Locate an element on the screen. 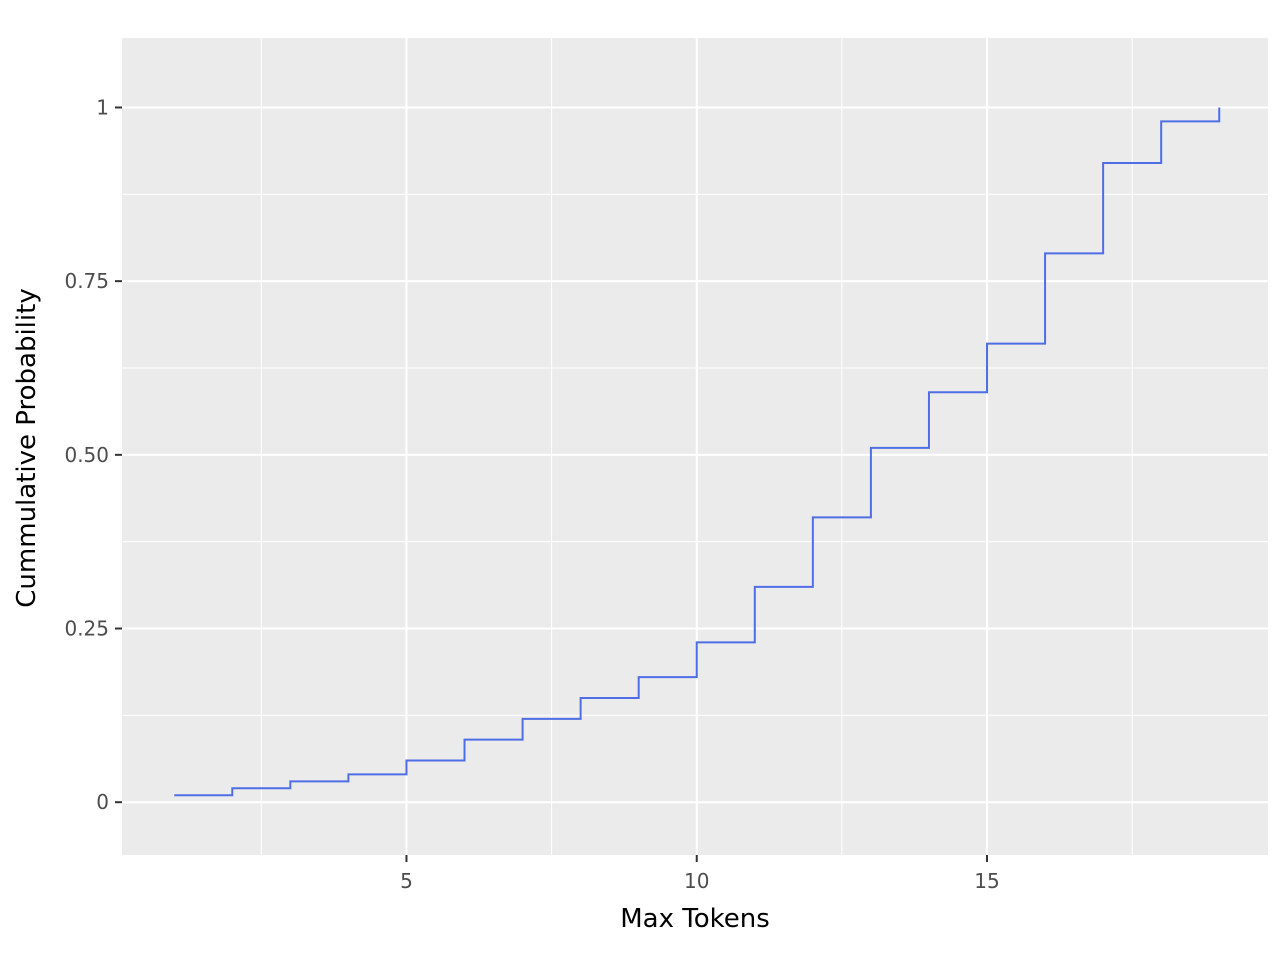  y-axis: 0 0.25 0.50 0.75 1 is located at coordinates (93, 454).